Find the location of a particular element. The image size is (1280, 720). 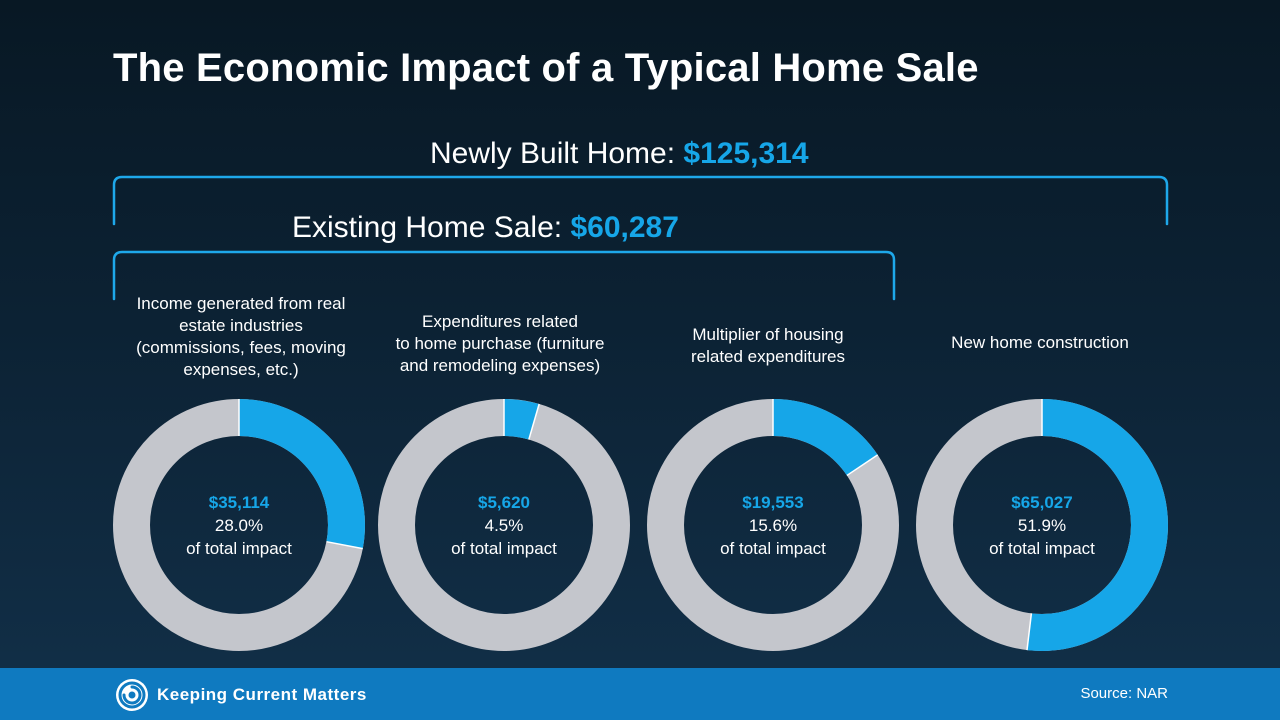

donut-2-value: $5,620 is located at coordinates (504, 502).